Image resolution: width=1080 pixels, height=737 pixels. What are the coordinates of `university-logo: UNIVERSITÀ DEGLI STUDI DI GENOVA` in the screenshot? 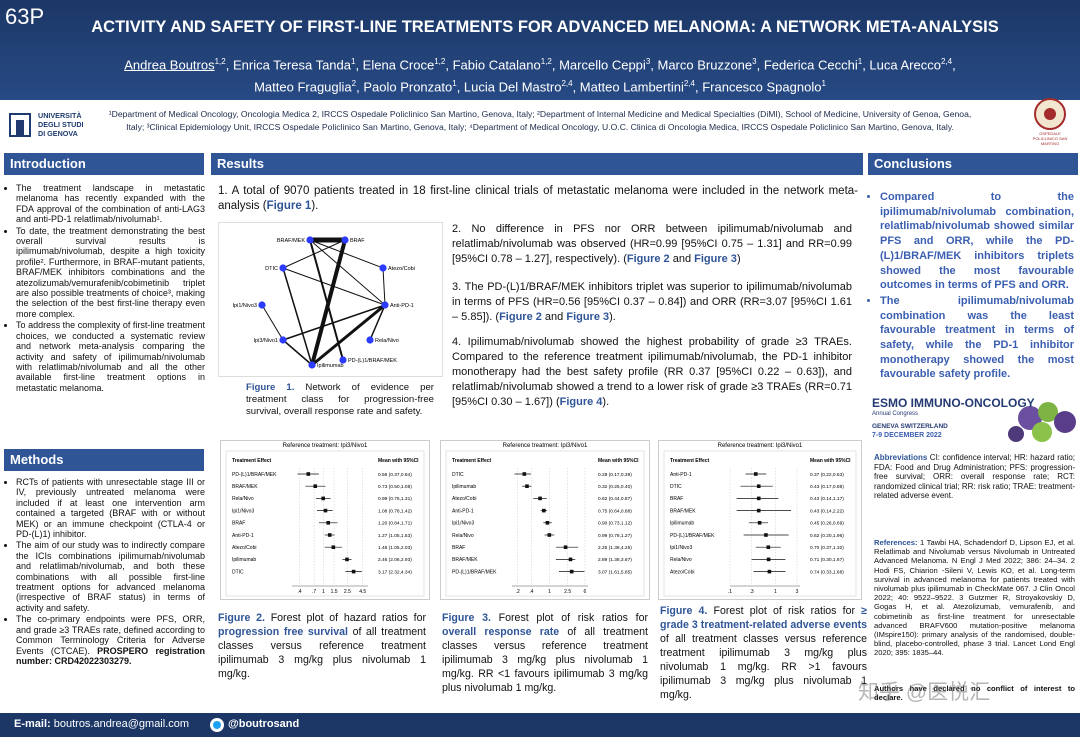 It's located at (53, 126).